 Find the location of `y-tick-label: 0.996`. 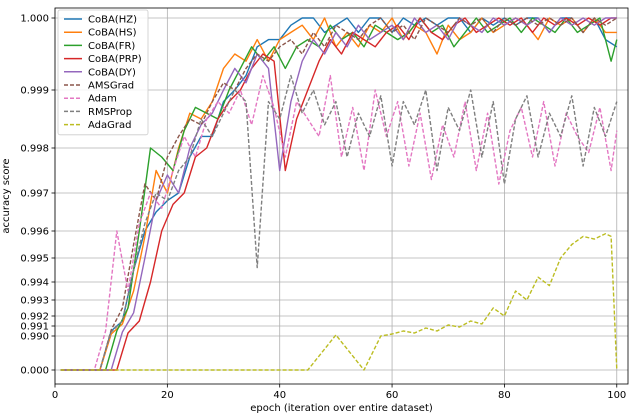

y-tick-label: 0.996 is located at coordinates (34, 232).